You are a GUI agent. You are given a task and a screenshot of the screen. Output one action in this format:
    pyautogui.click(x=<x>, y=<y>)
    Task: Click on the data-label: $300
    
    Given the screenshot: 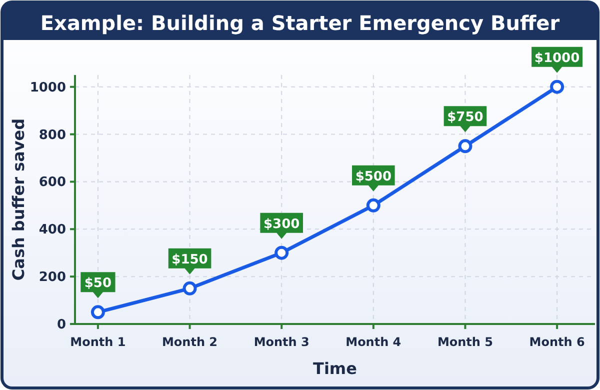 What is the action you would take?
    pyautogui.click(x=281, y=224)
    